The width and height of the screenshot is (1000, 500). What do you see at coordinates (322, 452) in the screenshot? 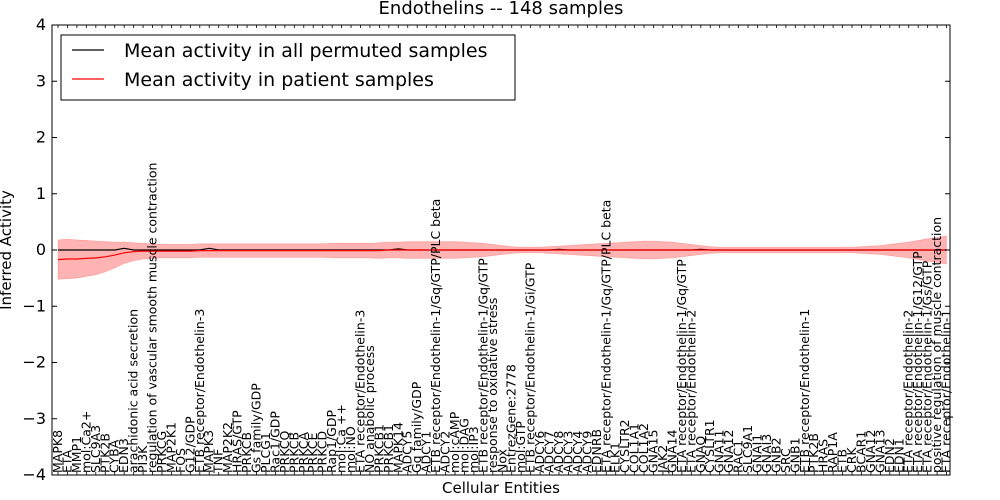
I see `entity-label: PRKCD` at bounding box center [322, 452].